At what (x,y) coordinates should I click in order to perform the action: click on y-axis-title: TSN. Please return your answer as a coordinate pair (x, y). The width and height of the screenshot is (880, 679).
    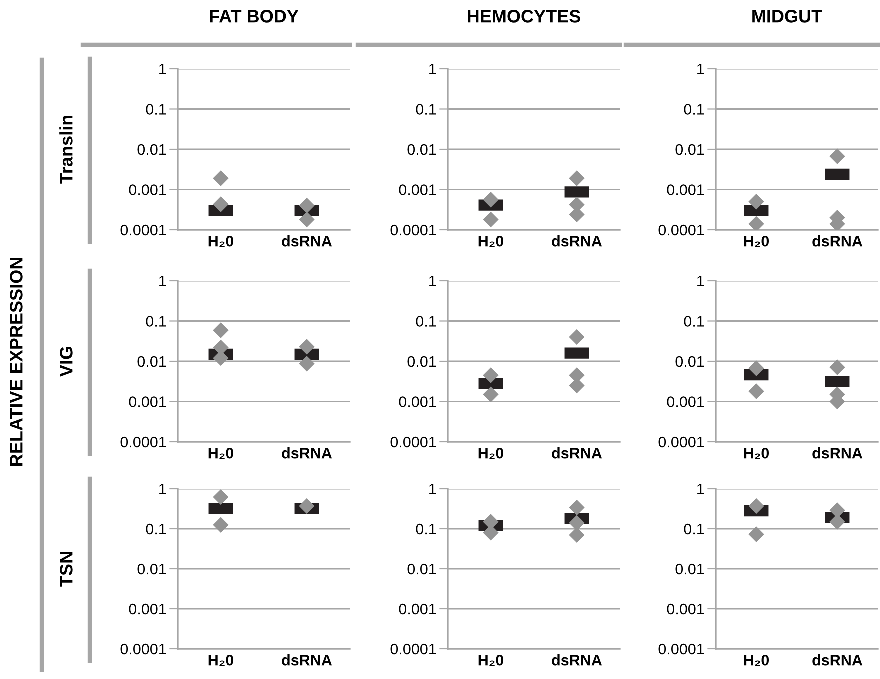
    Looking at the image, I should click on (66, 569).